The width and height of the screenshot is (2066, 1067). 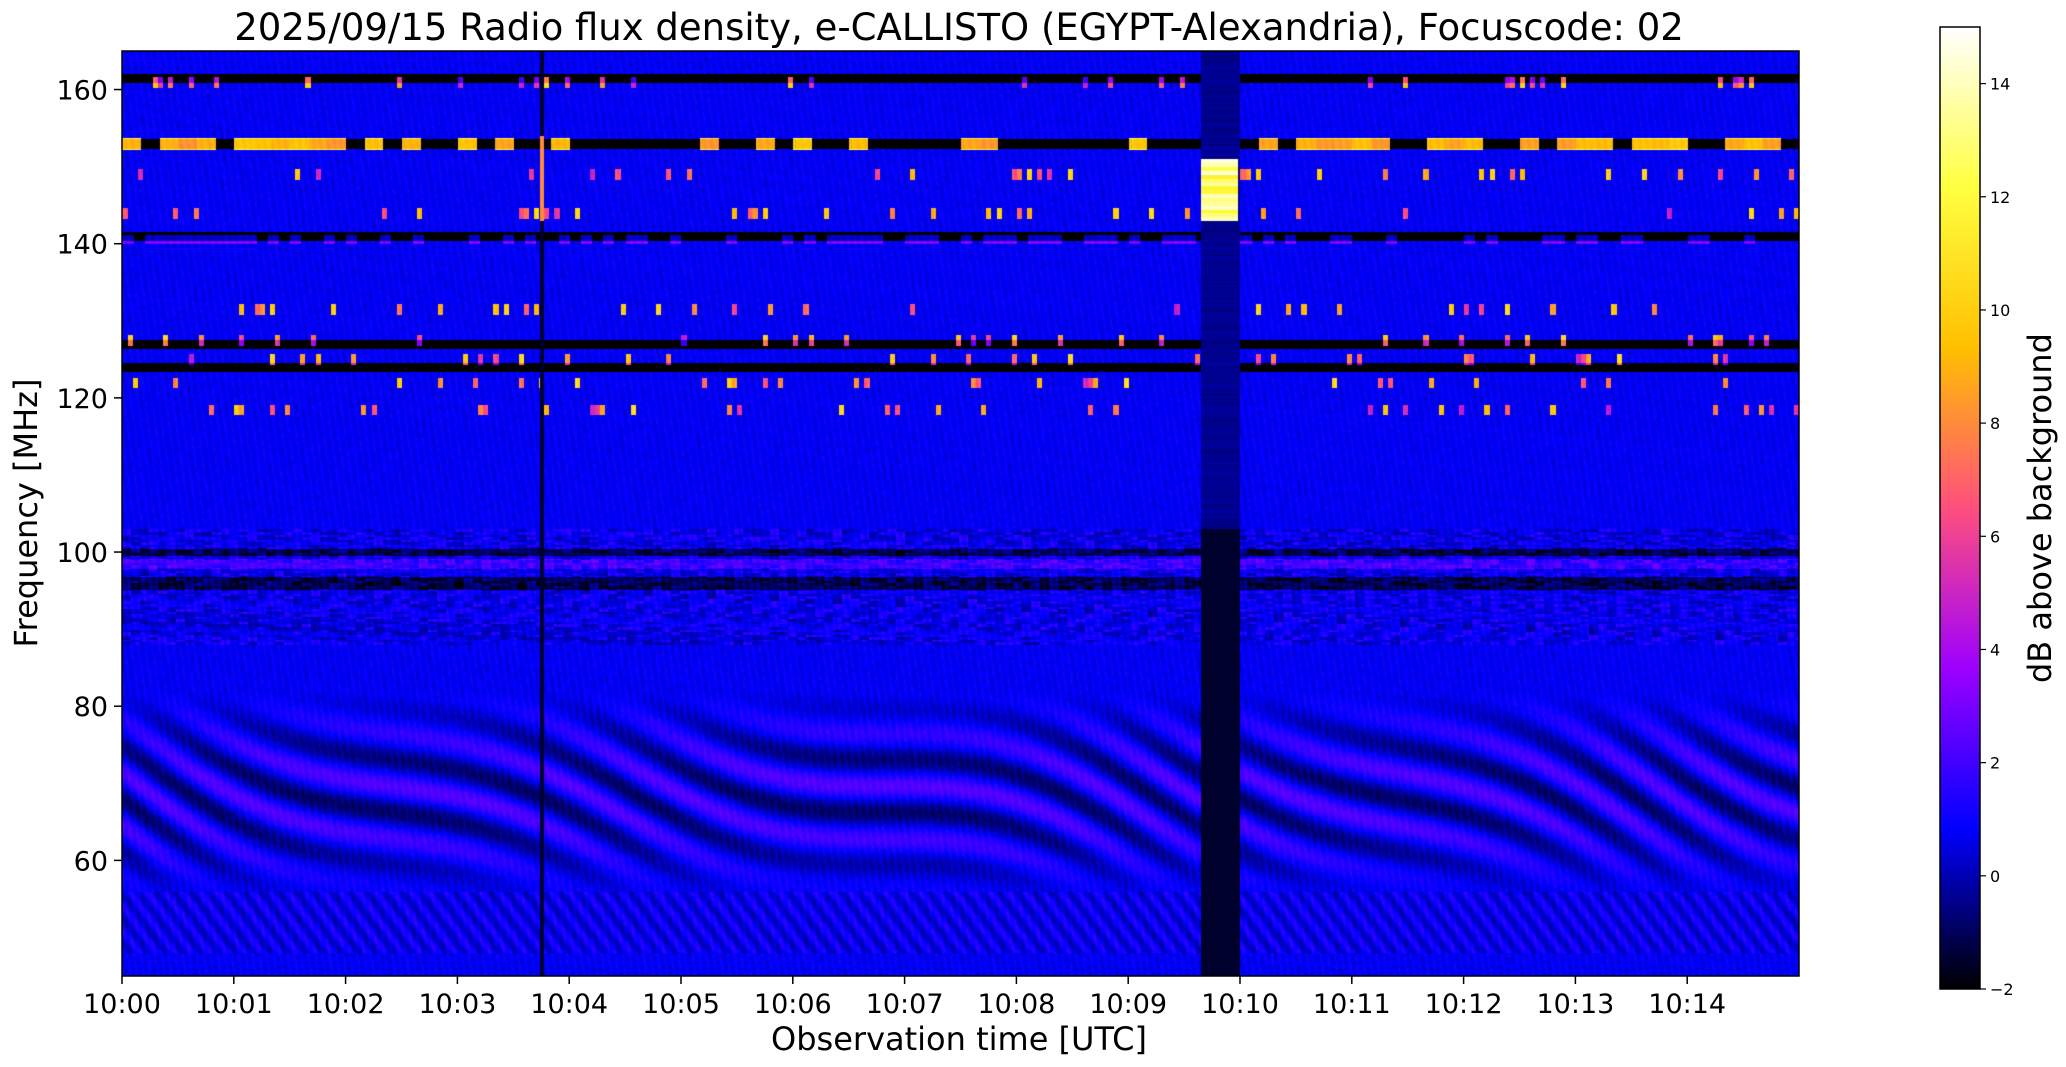 What do you see at coordinates (234, 1004) in the screenshot?
I see `x-tick-label: 10:01` at bounding box center [234, 1004].